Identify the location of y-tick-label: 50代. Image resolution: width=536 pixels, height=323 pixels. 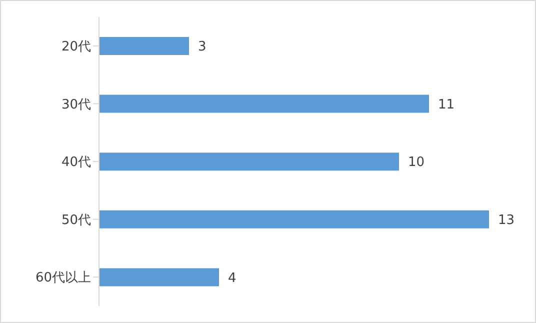
(76, 220).